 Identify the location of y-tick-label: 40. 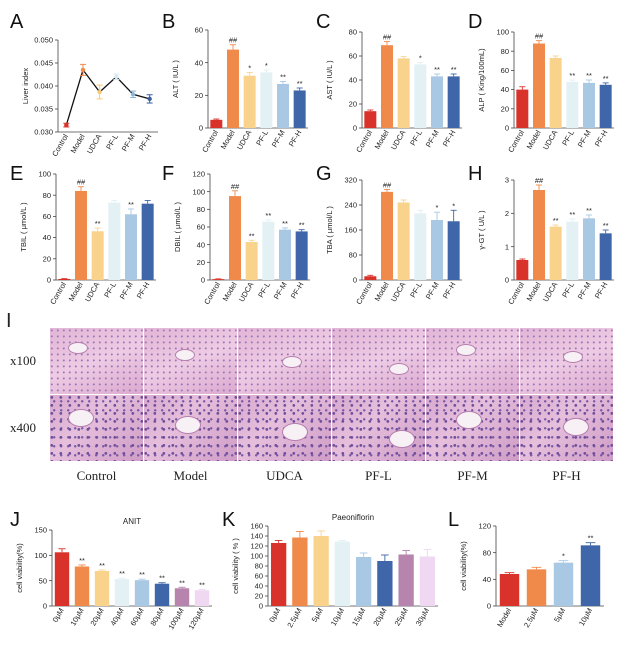
(201, 244).